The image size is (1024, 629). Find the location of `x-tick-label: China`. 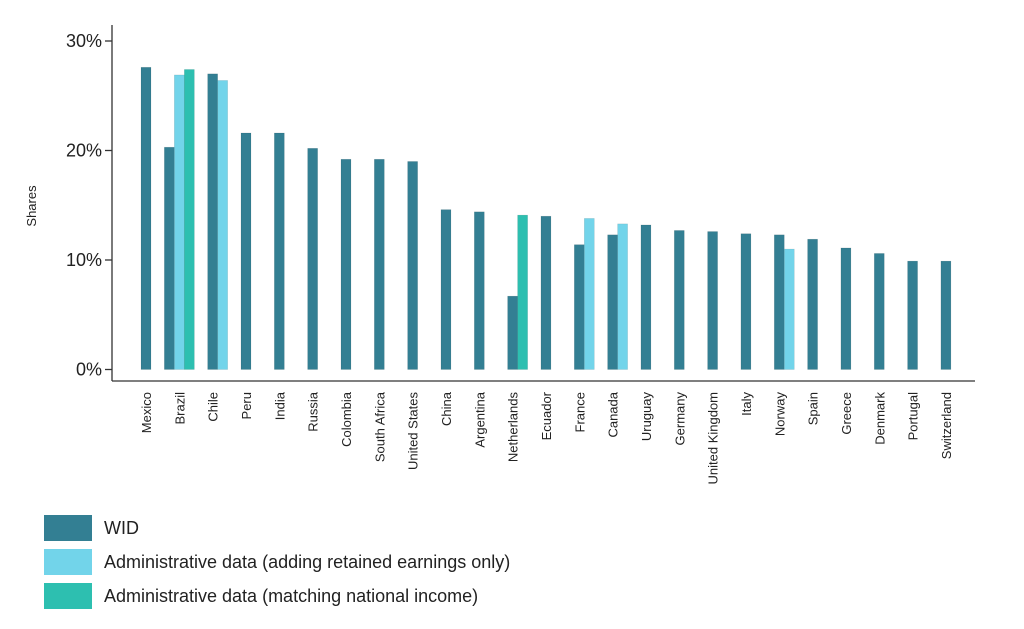

x-tick-label: China is located at coordinates (446, 408).